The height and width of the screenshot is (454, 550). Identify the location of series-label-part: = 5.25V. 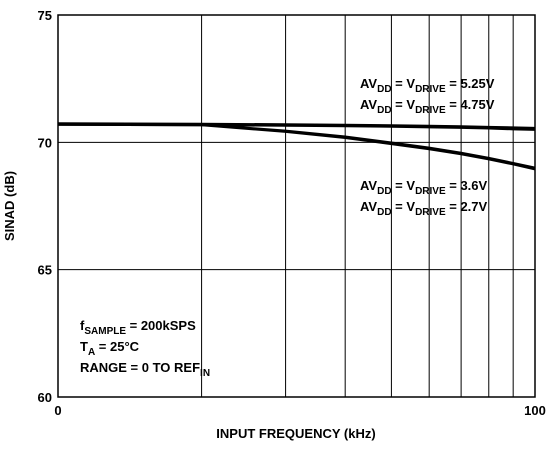
(470, 83).